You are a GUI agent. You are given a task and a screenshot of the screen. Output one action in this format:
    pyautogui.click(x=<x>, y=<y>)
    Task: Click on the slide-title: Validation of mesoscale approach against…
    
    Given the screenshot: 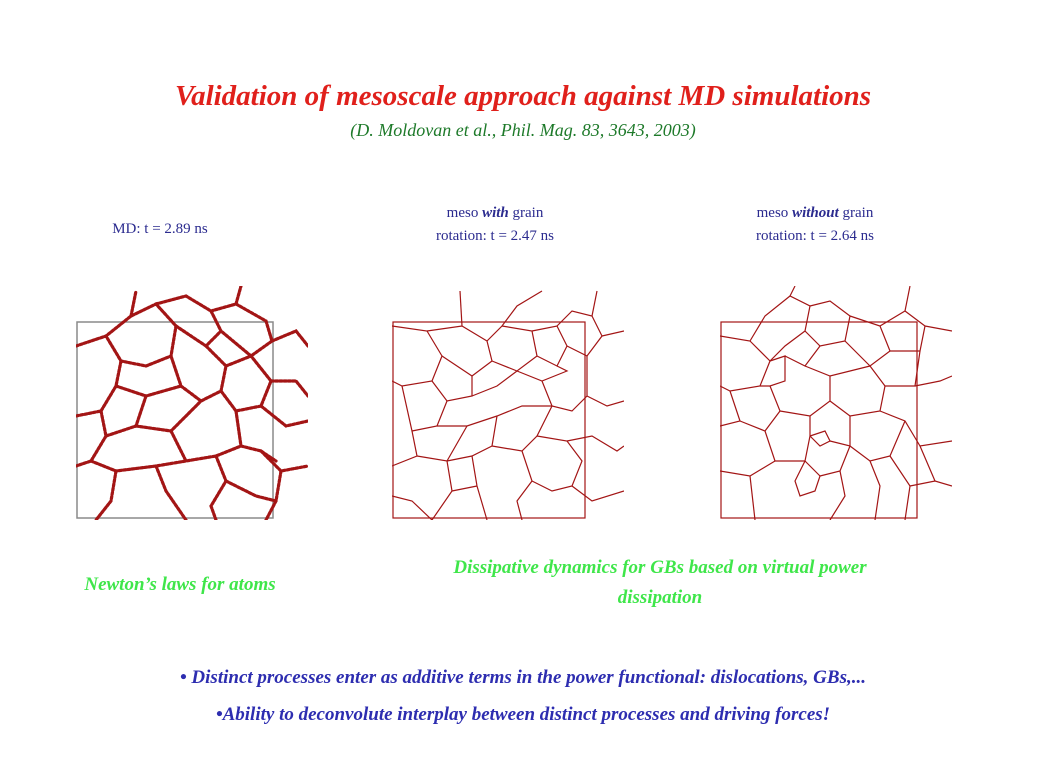 What is the action you would take?
    pyautogui.click(x=523, y=96)
    